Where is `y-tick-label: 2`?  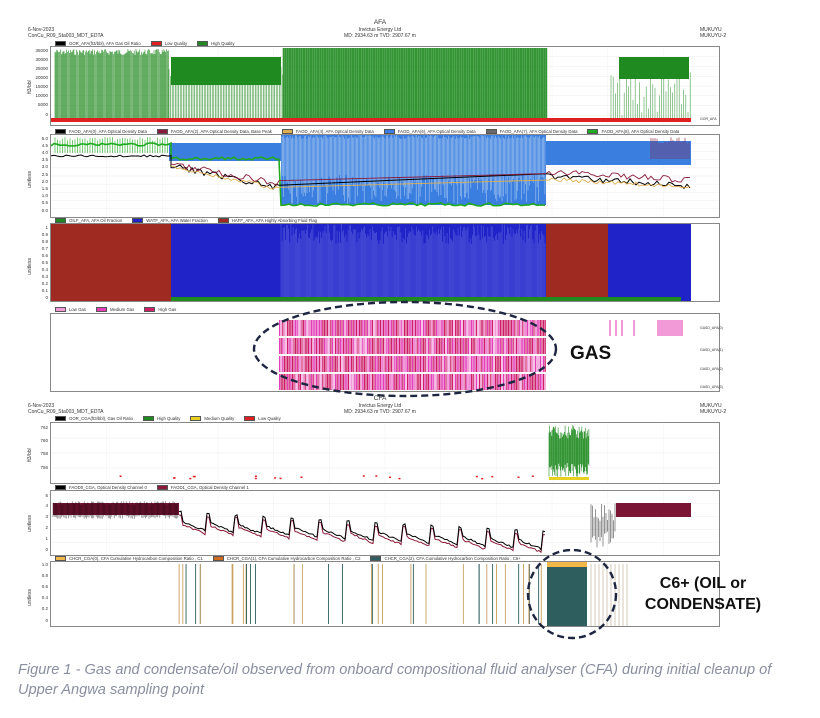
y-tick-label: 2 is located at coordinates (46, 527).